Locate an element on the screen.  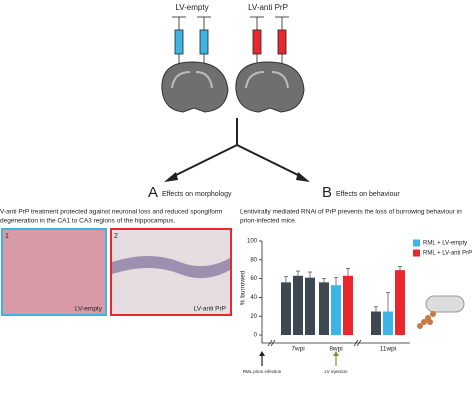
burrow-illustration is located at coordinates (441, 312).